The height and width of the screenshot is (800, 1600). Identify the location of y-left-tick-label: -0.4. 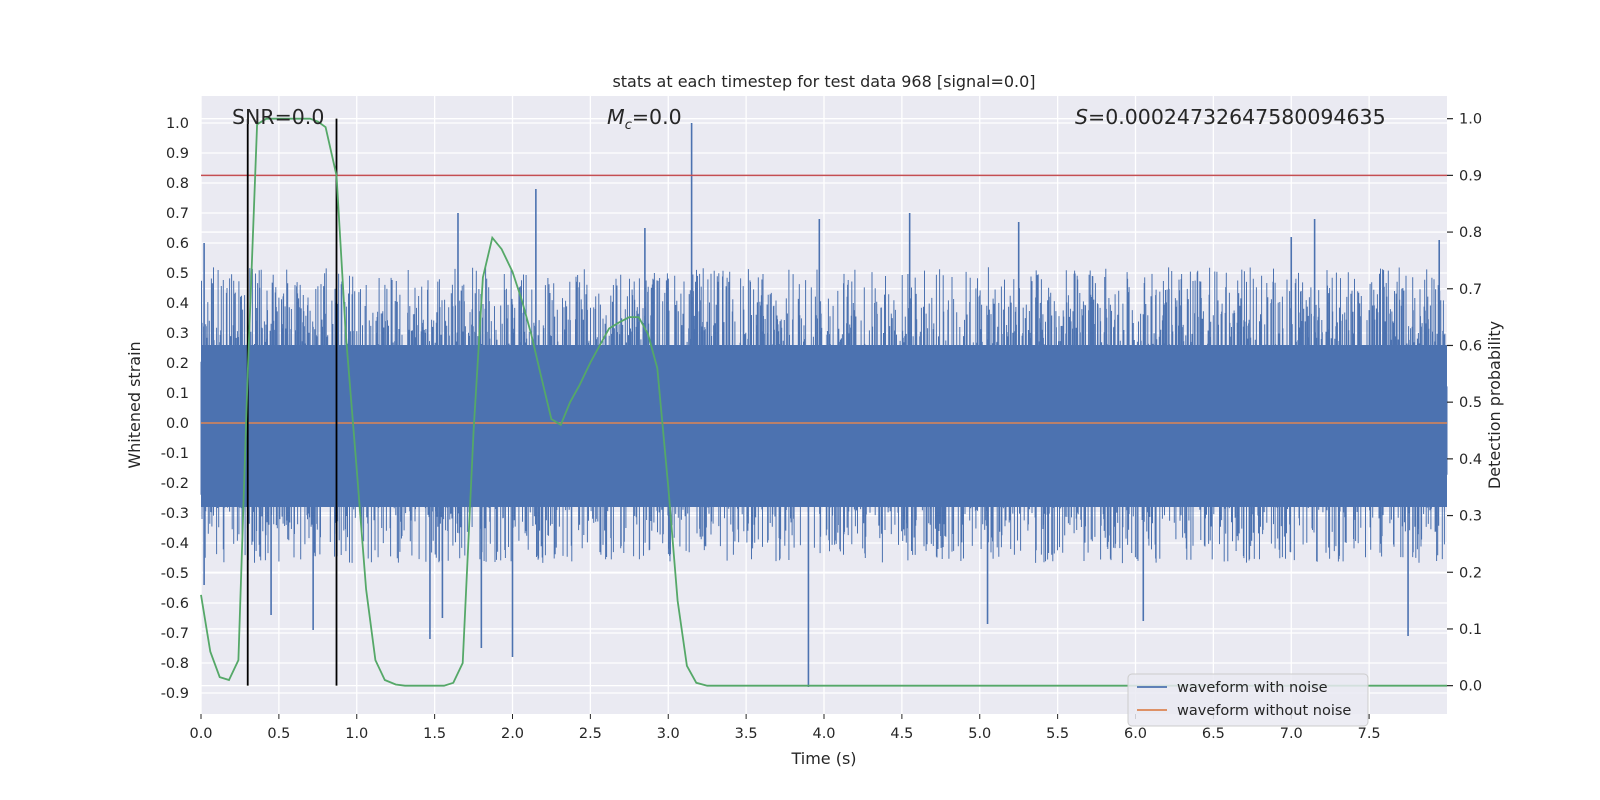
(175, 544).